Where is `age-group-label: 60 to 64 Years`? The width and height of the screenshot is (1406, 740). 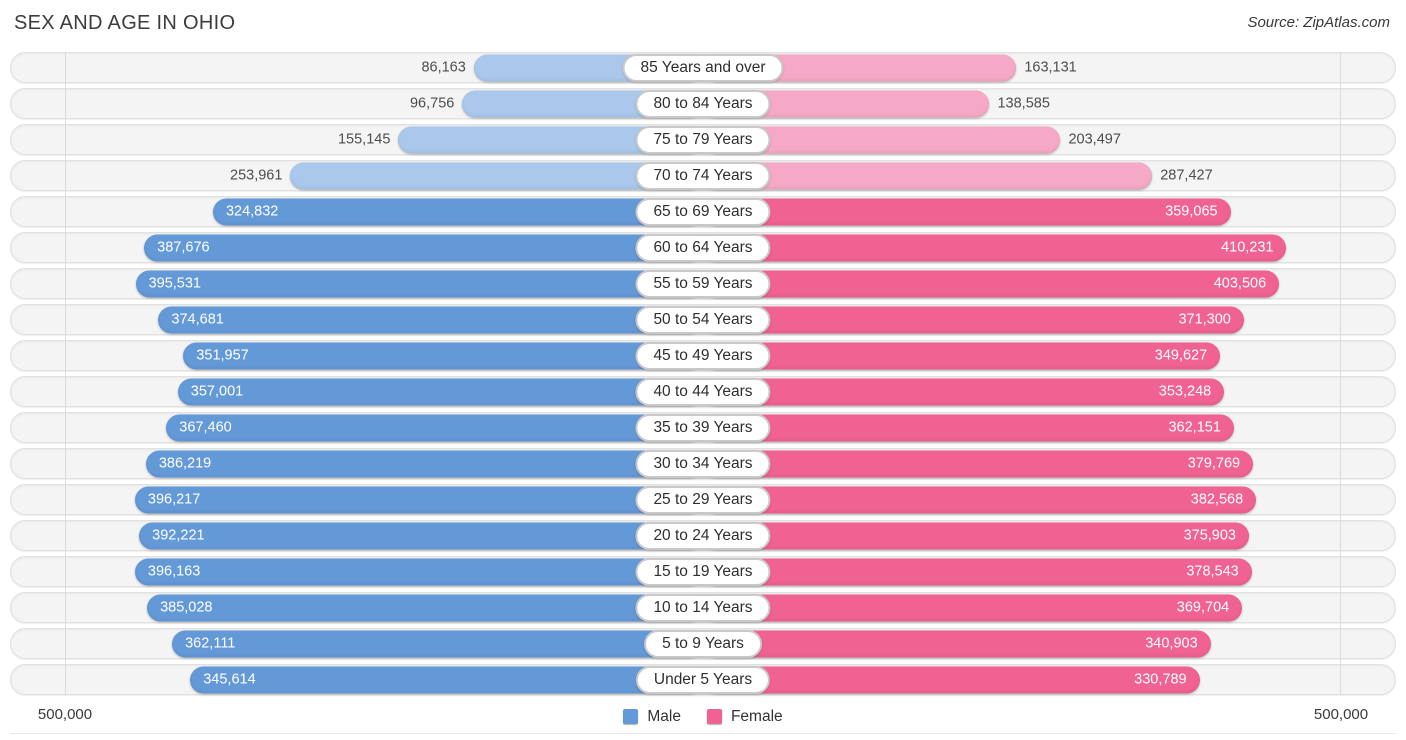 age-group-label: 60 to 64 Years is located at coordinates (703, 247).